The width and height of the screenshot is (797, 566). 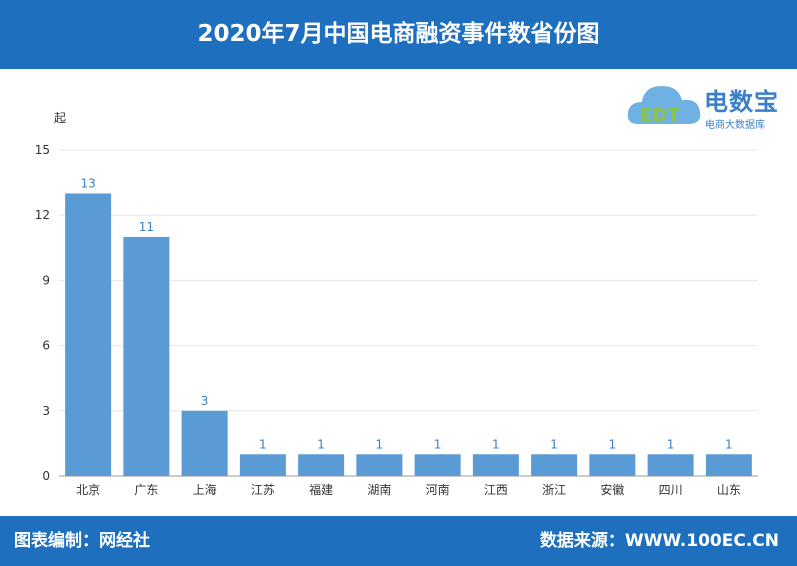 I want to click on logo-brand: 电数宝, so click(x=741, y=102).